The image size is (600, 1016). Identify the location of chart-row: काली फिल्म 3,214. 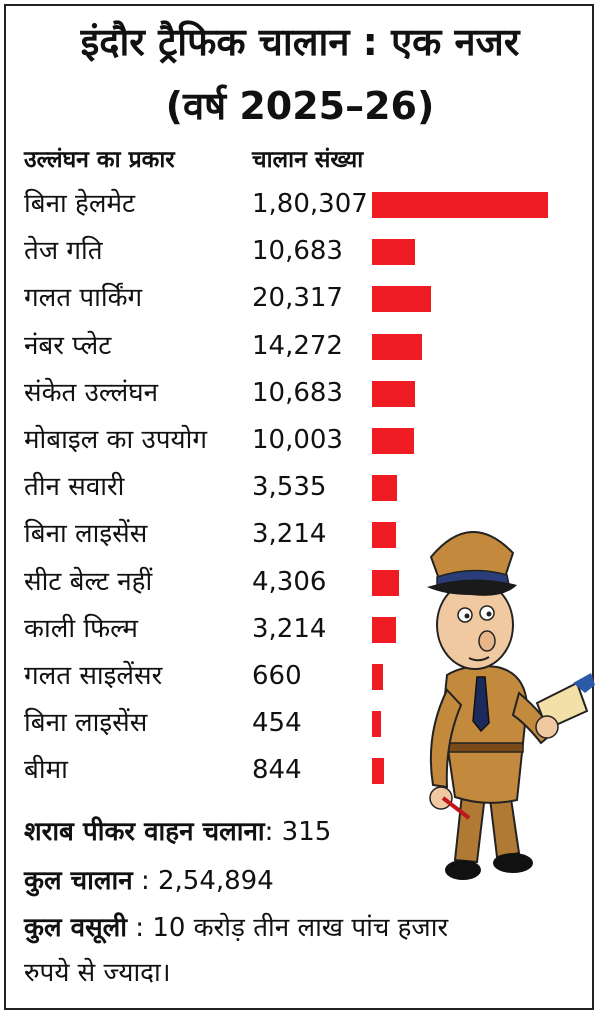
(300, 629).